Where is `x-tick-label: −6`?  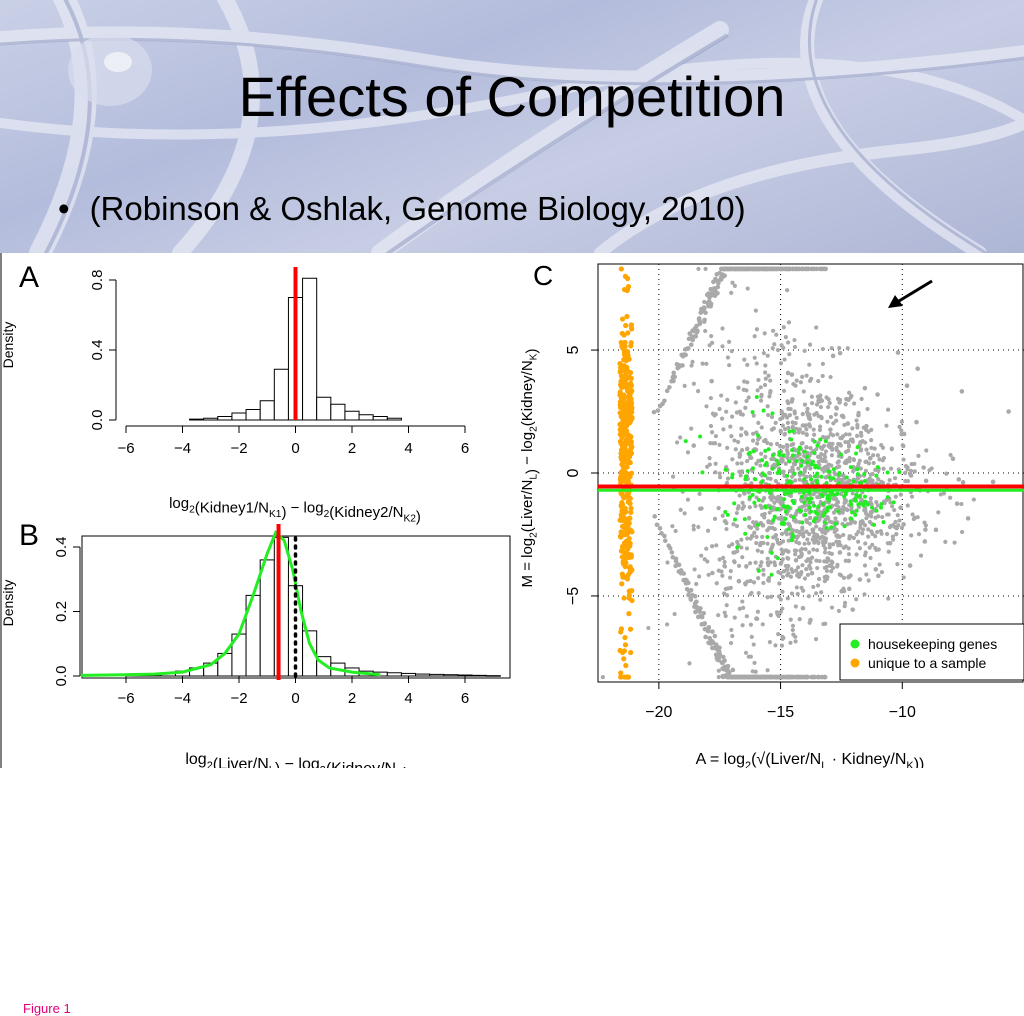
x-tick-label: −6 is located at coordinates (125, 448).